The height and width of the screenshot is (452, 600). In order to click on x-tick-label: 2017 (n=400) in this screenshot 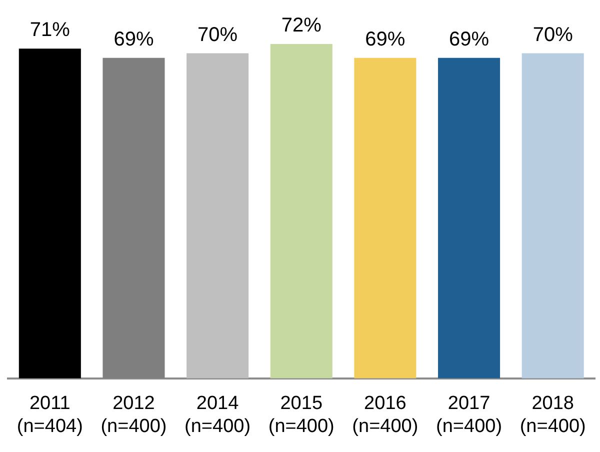, I will do `click(469, 415)`.